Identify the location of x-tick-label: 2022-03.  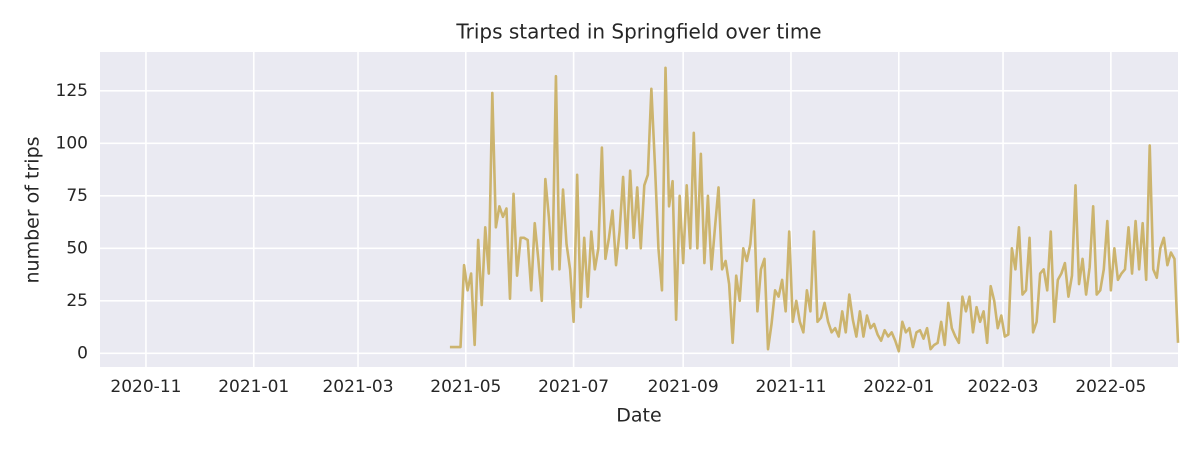
(1003, 387).